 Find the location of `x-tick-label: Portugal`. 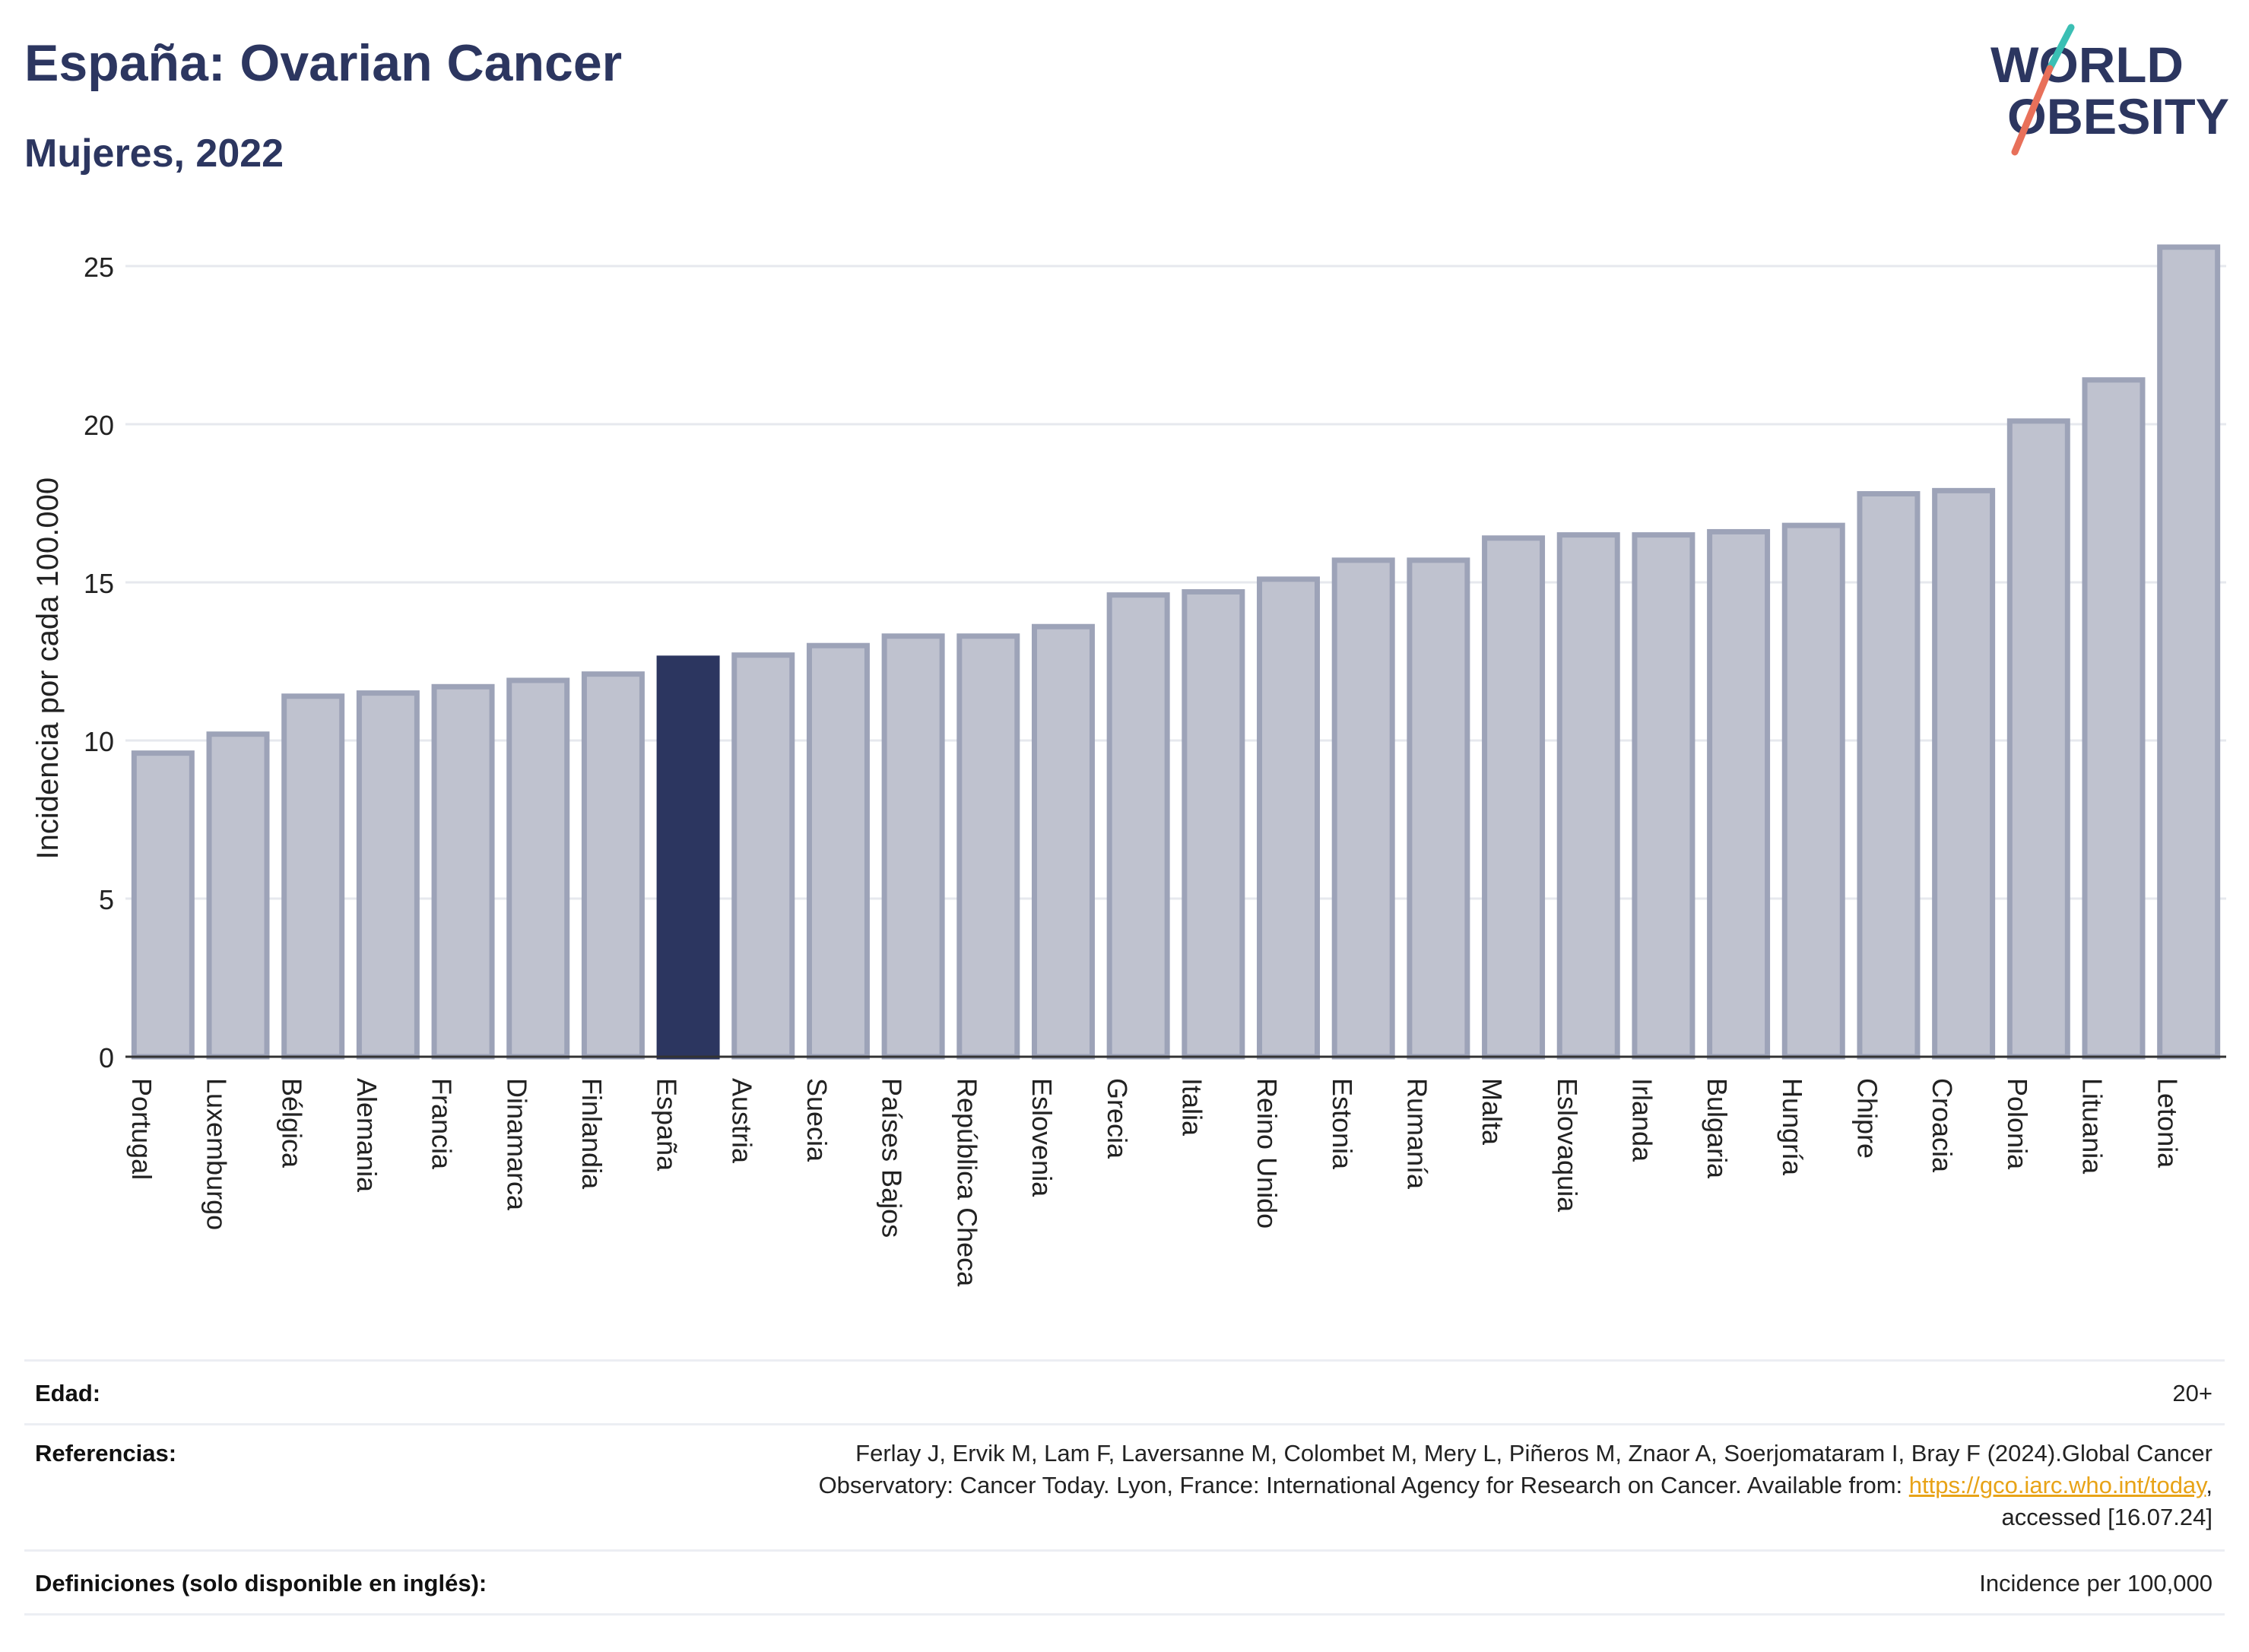

x-tick-label: Portugal is located at coordinates (141, 1129).